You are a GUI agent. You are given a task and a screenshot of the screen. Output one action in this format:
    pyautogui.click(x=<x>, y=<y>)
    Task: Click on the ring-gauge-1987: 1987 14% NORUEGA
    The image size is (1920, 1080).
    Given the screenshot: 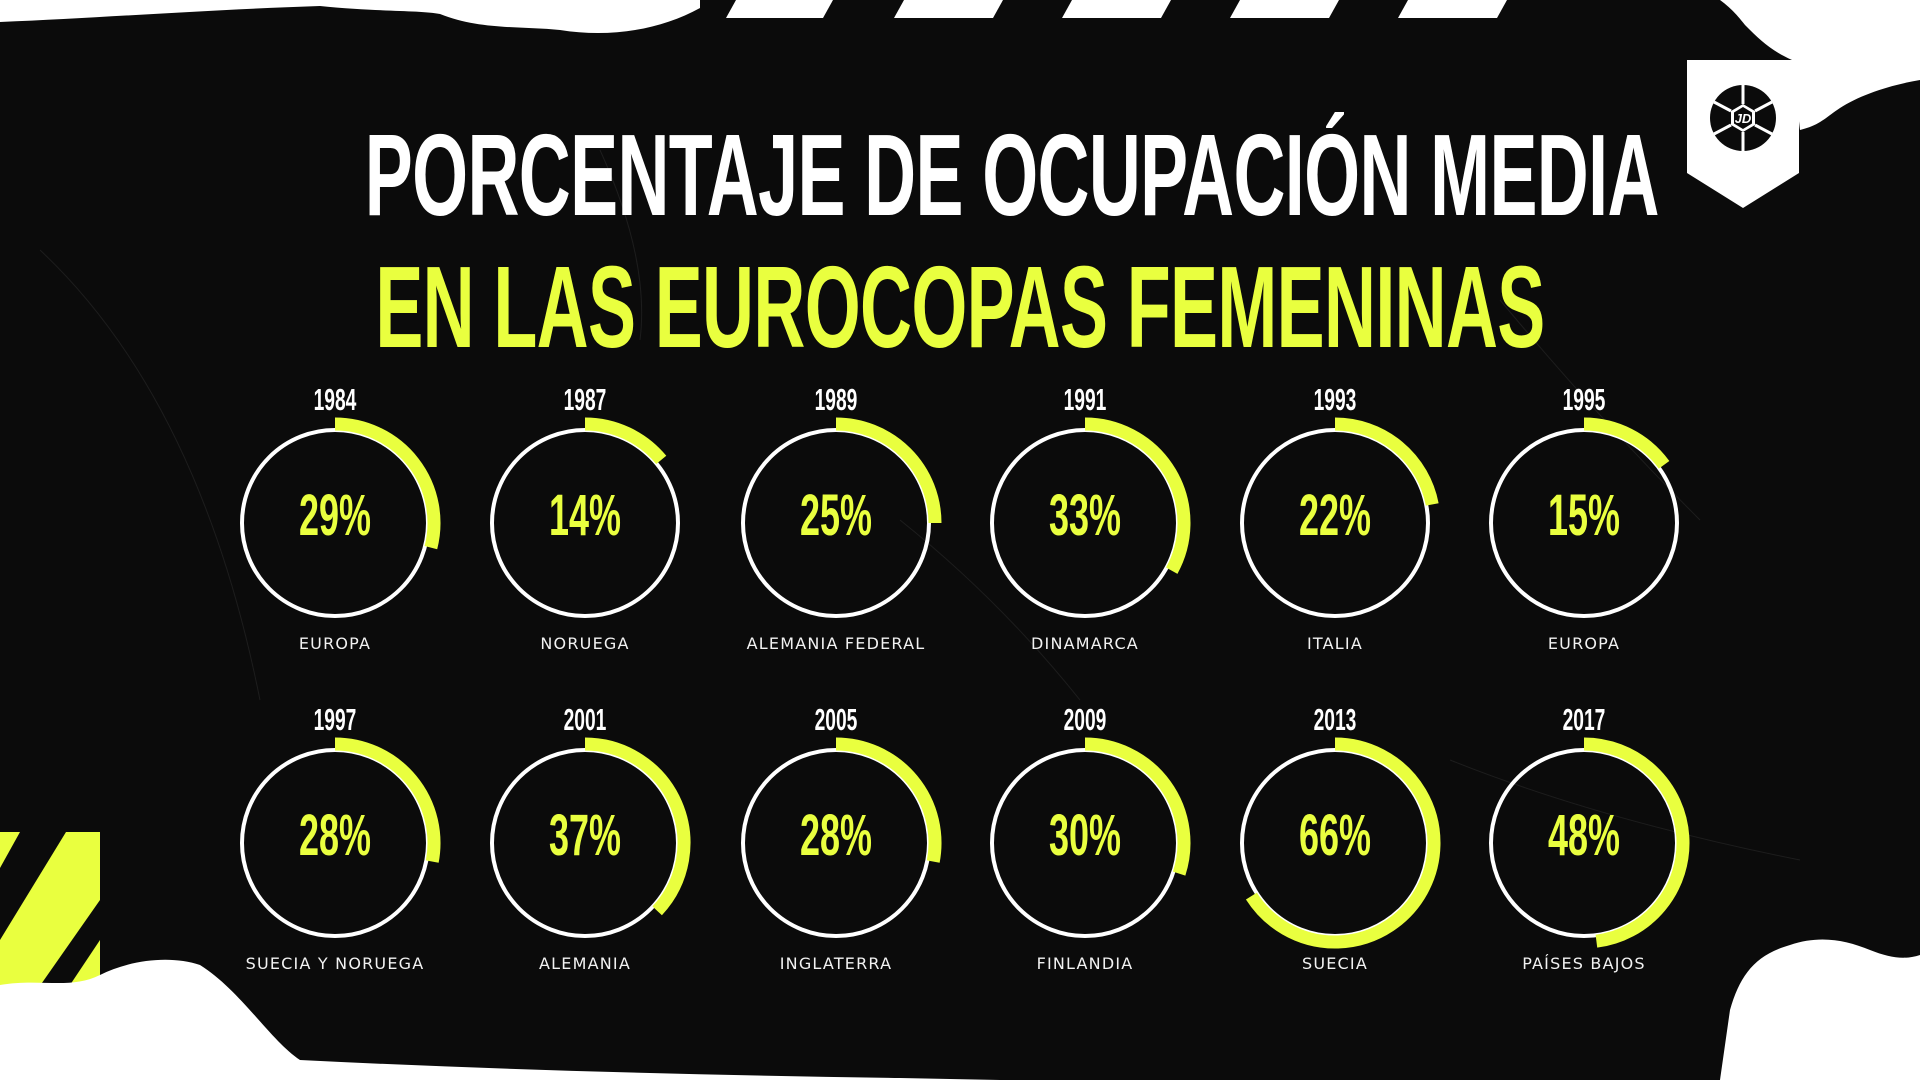 What is the action you would take?
    pyautogui.click(x=585, y=534)
    